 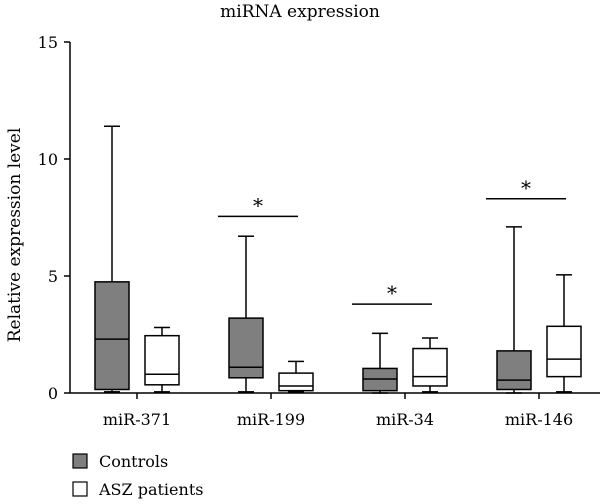 I want to click on legend-label-controls: Controls, so click(x=133, y=461).